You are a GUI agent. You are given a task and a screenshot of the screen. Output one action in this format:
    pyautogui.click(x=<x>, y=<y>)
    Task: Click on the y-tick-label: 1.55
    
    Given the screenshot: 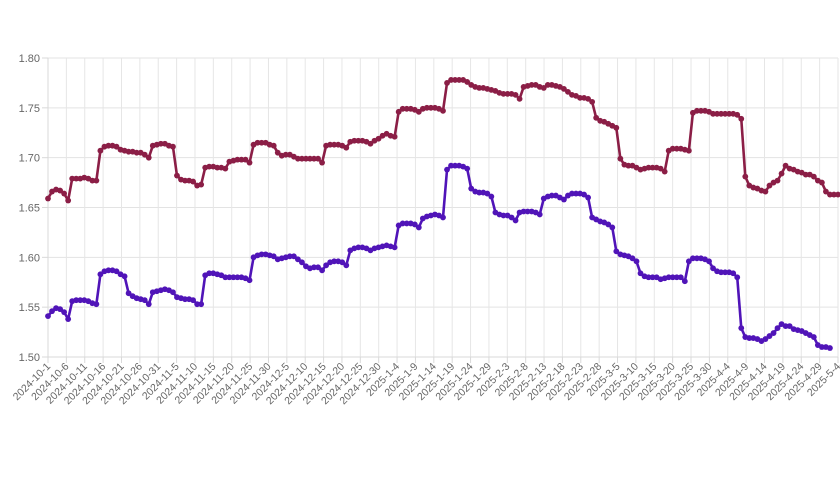 What is the action you would take?
    pyautogui.click(x=29, y=308)
    